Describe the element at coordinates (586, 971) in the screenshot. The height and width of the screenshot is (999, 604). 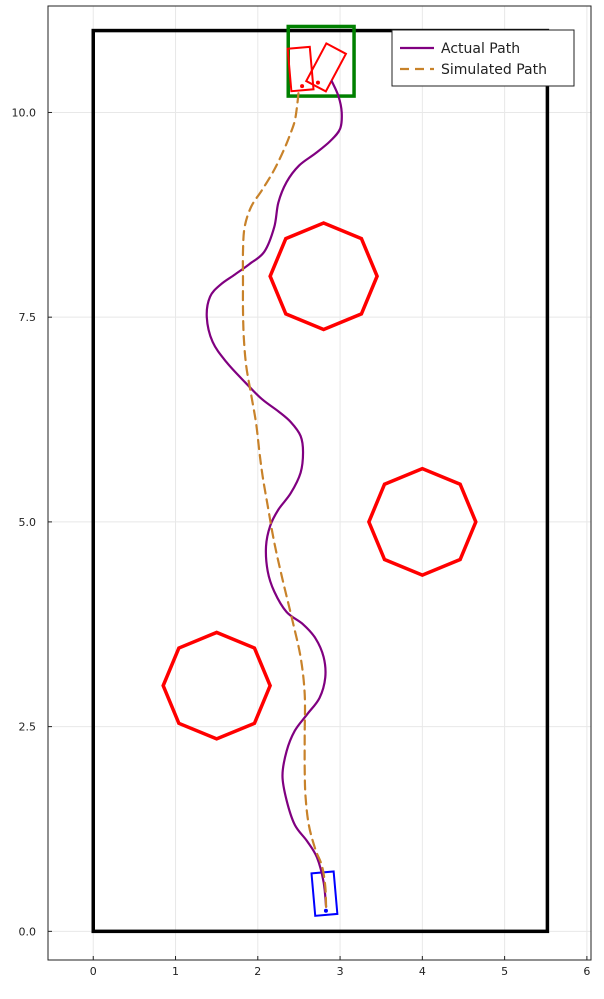
I see `x-tick-label: 6` at that location.